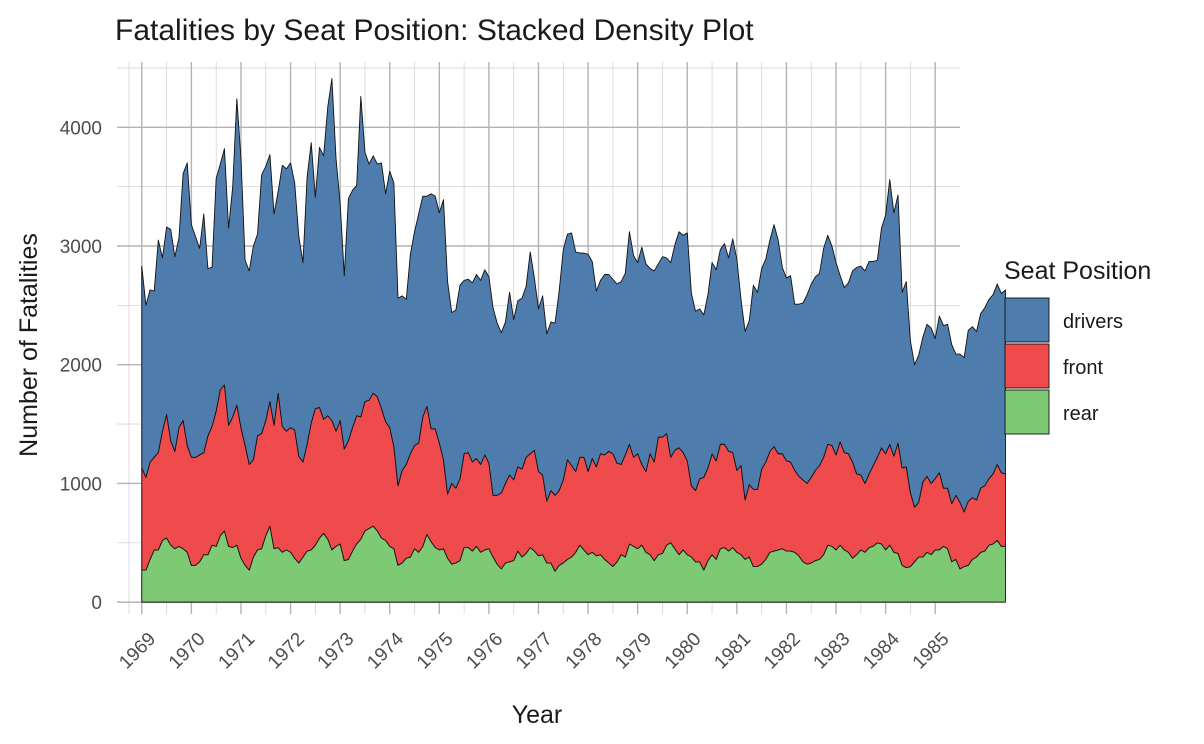 The width and height of the screenshot is (1204, 744). Describe the element at coordinates (1093, 322) in the screenshot. I see `legend-label-drivers: drivers` at that location.